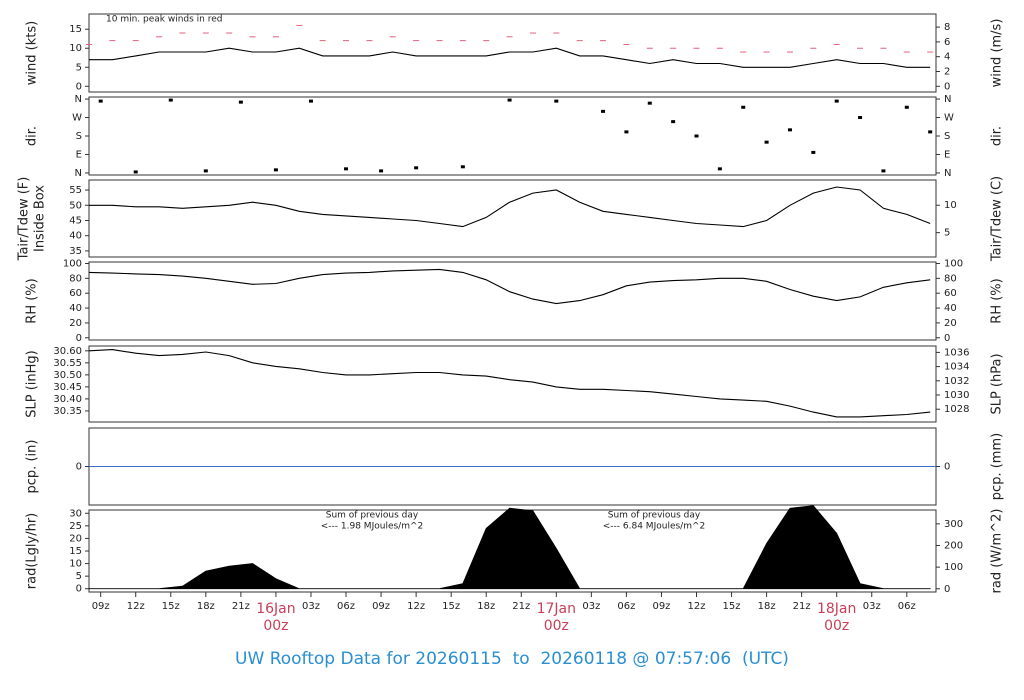 The height and width of the screenshot is (700, 1024). What do you see at coordinates (947, 42) in the screenshot?
I see `y2-tick-label: 6` at bounding box center [947, 42].